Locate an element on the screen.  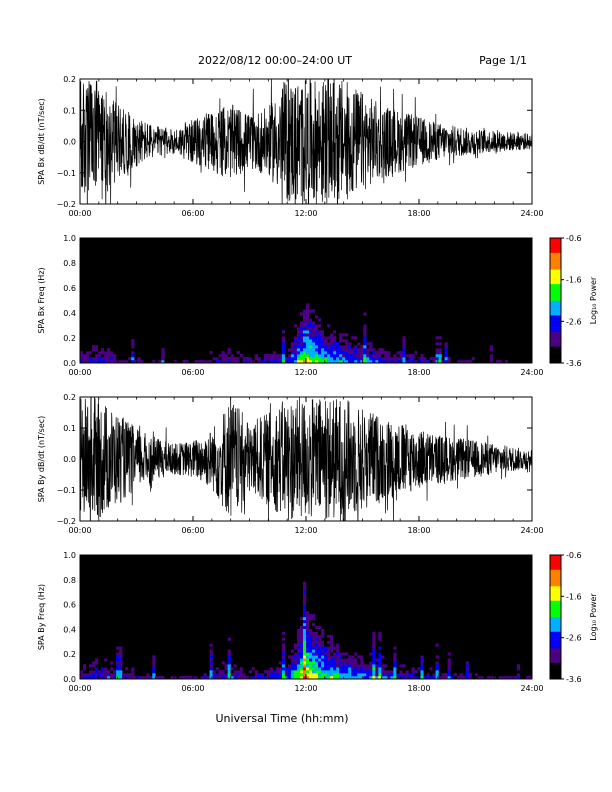
spectrogram-cells is located at coordinates (306, 617).